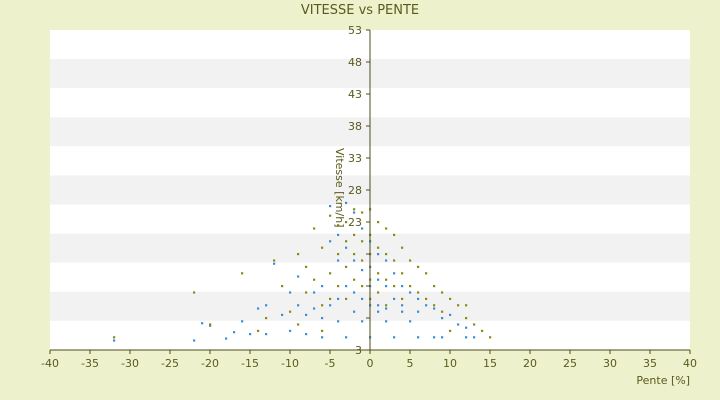 The width and height of the screenshot is (720, 400). What do you see at coordinates (355, 222) in the screenshot?
I see `y-tick-label: 23` at bounding box center [355, 222].